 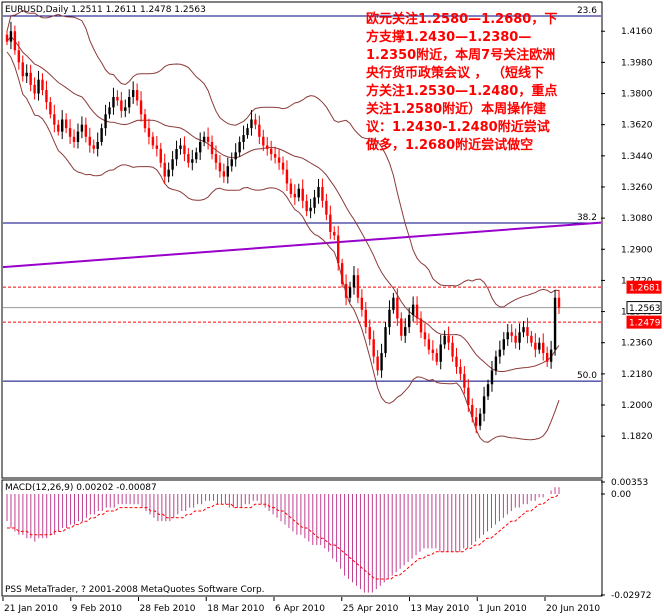 I want to click on annotation-line-5: 方关注1.2530—1.2480，重点, so click(x=461, y=91).